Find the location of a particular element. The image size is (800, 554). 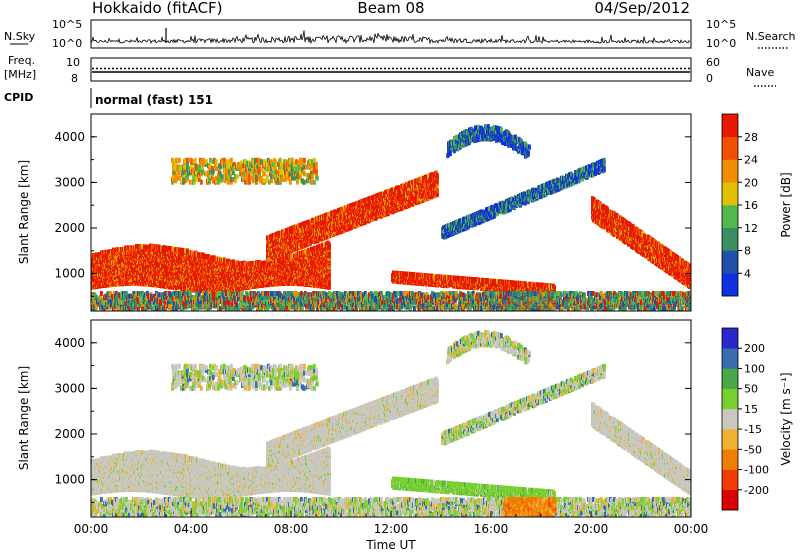

nsky-strip: N.Sky 10^5 10^0 10^5 10^0 N.Search is located at coordinates (400, 34).